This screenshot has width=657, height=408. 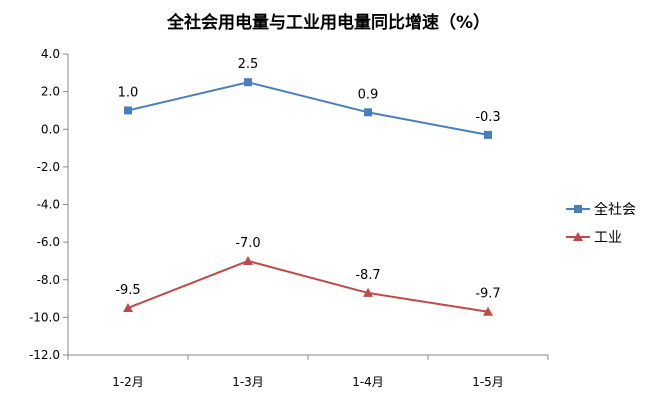 What do you see at coordinates (48, 205) in the screenshot?
I see `y-tick-label: -4.0` at bounding box center [48, 205].